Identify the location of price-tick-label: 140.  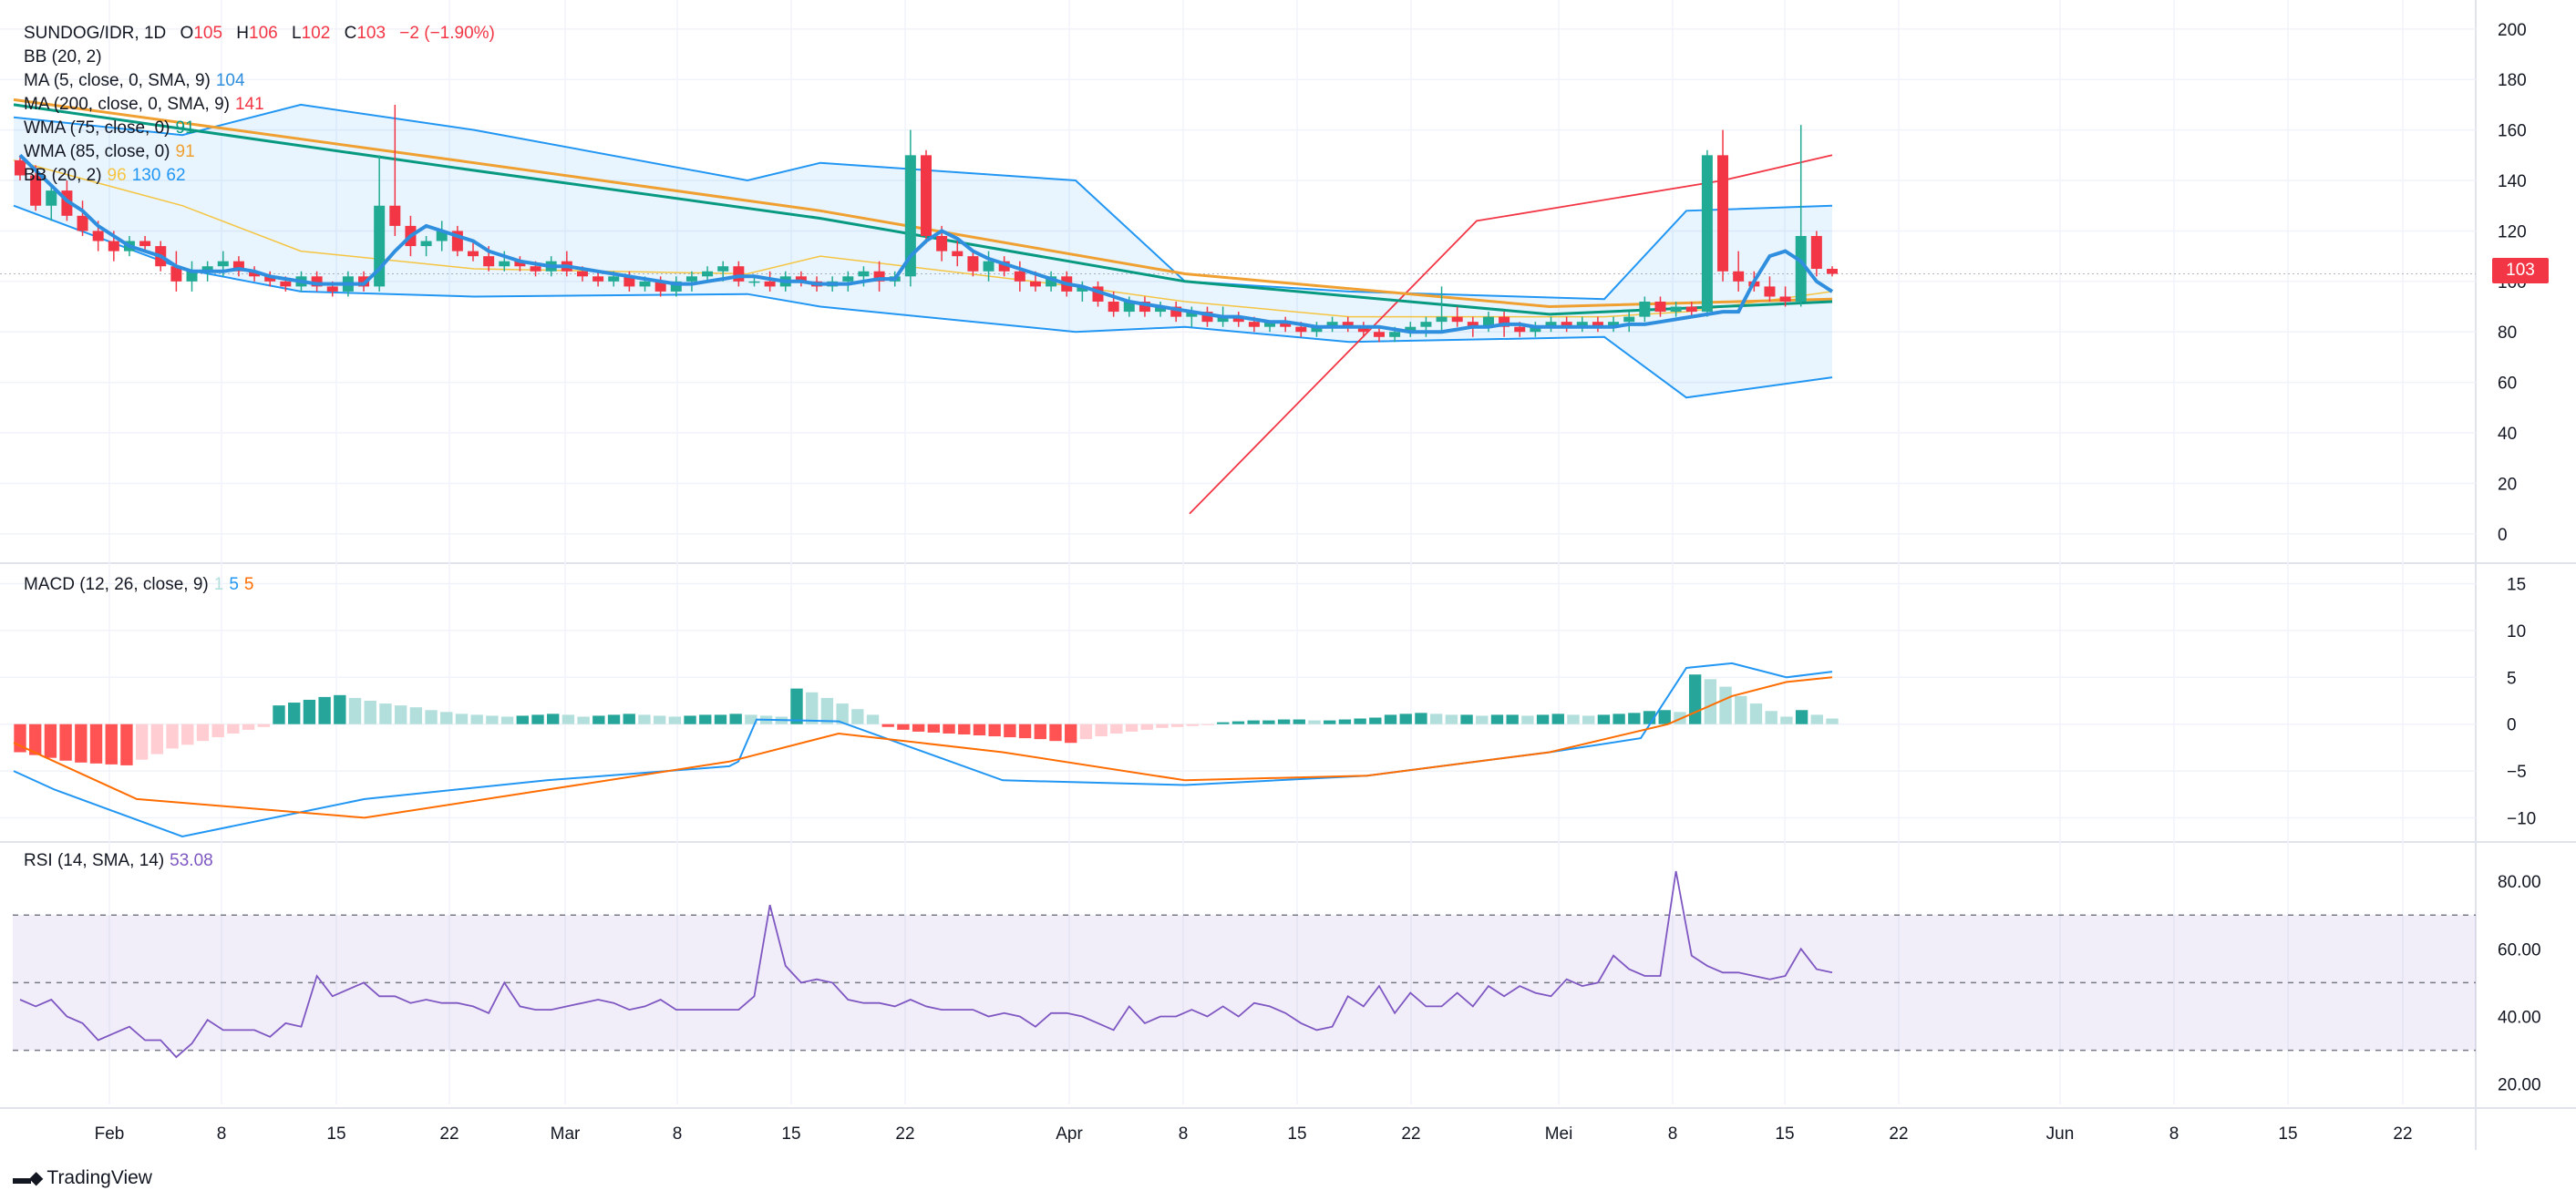
(2512, 182).